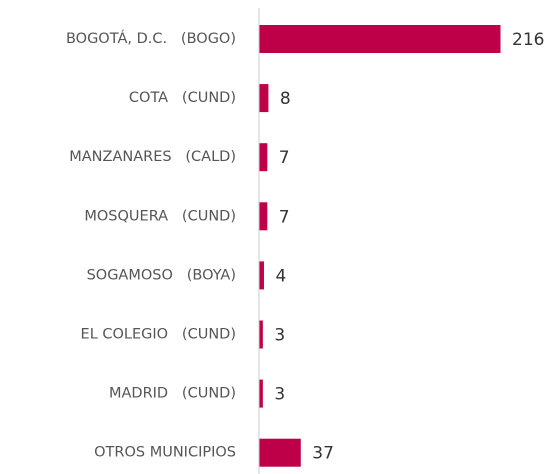 The image size is (557, 474). I want to click on value-label: 37, so click(323, 454).